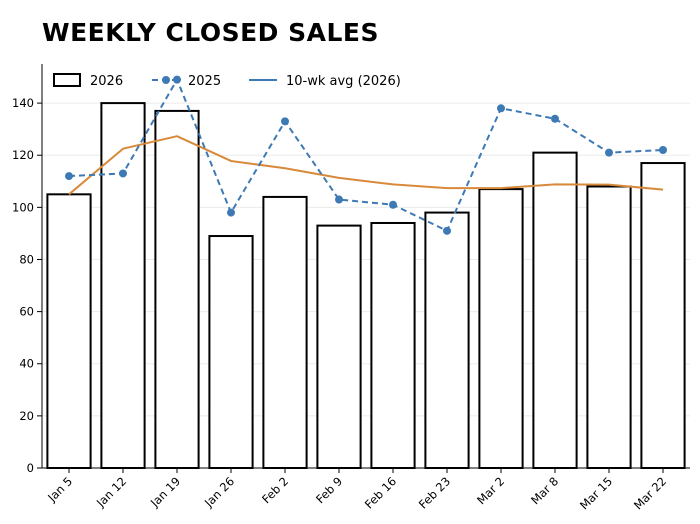 This screenshot has height=524, width=700. Describe the element at coordinates (106, 81) in the screenshot. I see `legend-label-2026: 2026` at that location.